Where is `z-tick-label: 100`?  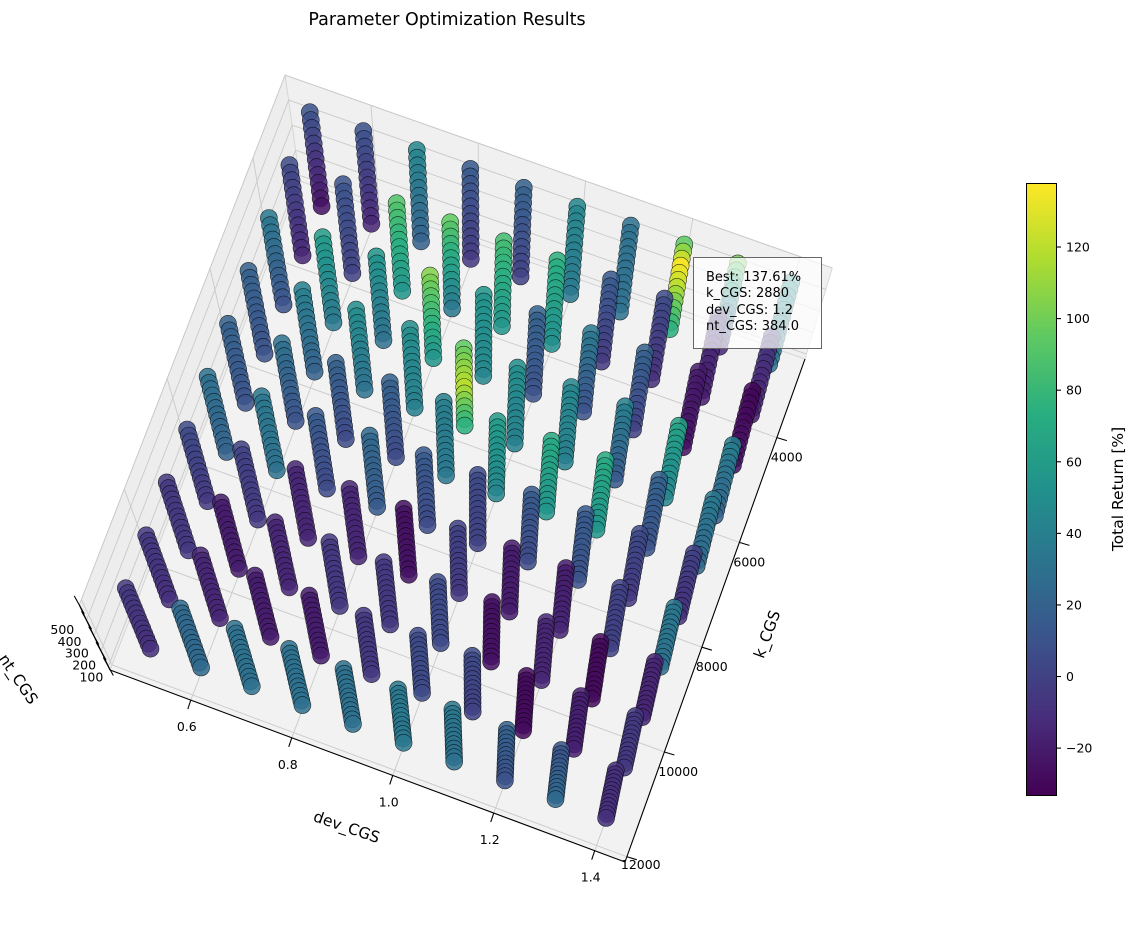 z-tick-label: 100 is located at coordinates (91, 676).